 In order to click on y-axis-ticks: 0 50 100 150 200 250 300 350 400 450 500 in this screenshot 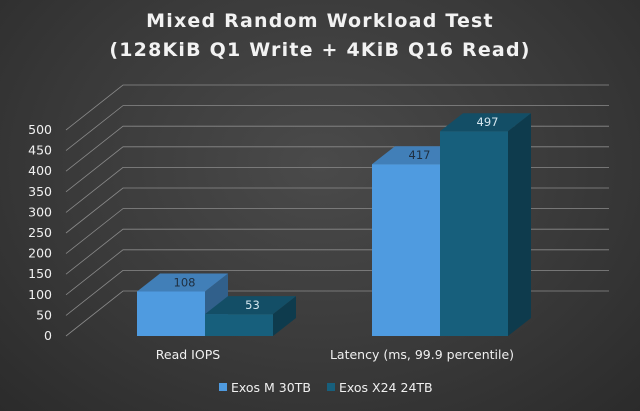, I will do `click(40, 232)`.